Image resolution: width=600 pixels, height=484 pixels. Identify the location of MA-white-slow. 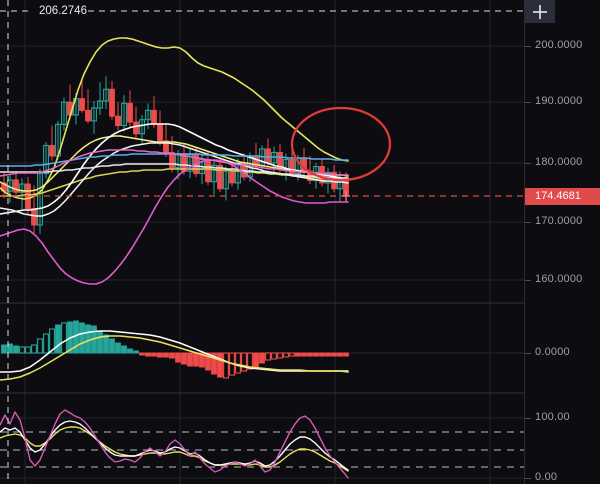
(174, 179).